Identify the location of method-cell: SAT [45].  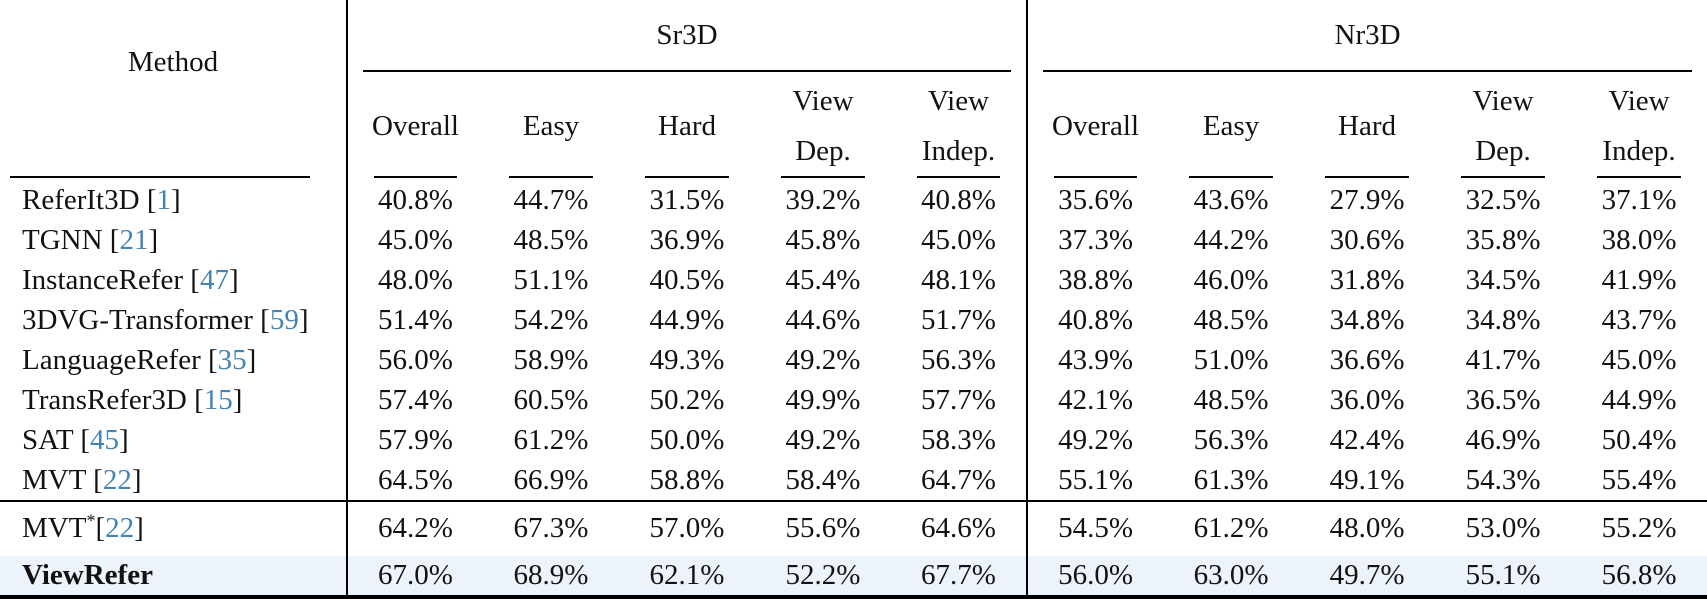
(173, 440).